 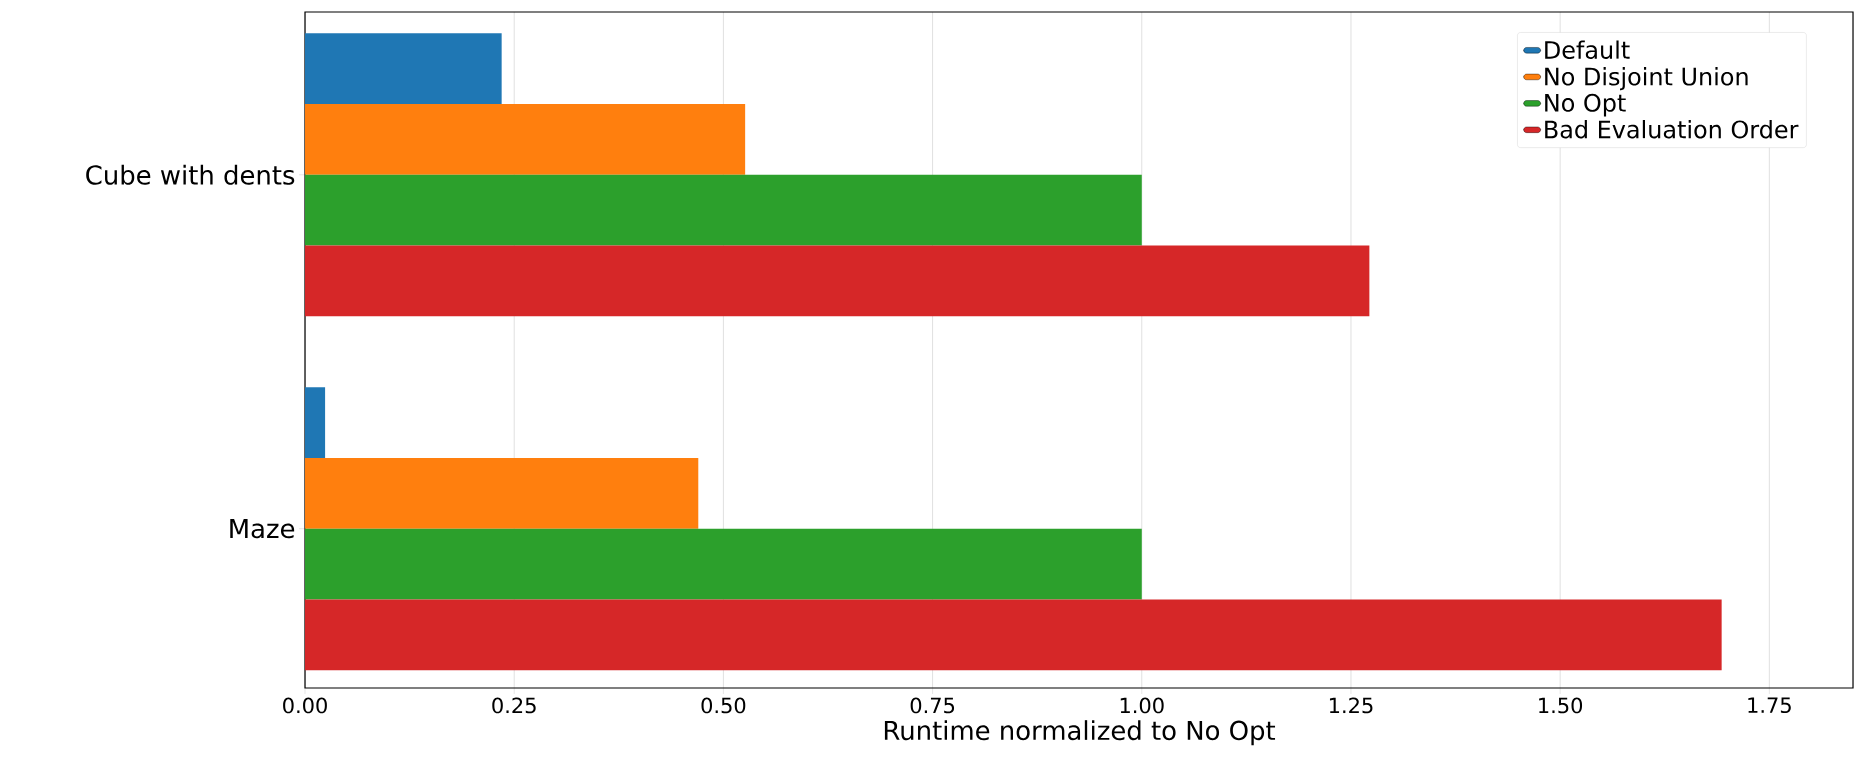 What do you see at coordinates (1672, 129) in the screenshot?
I see `legend-label: Bad Evaluation Order` at bounding box center [1672, 129].